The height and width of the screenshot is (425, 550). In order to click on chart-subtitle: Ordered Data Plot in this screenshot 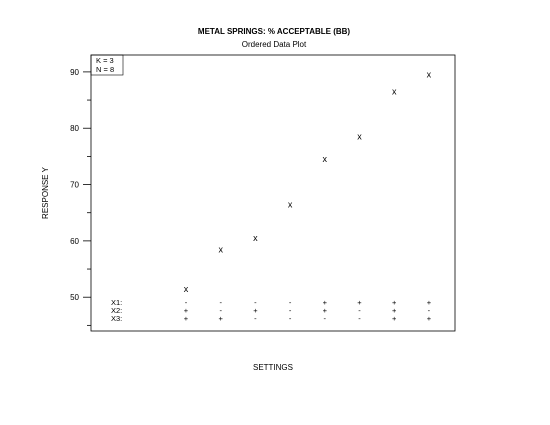, I will do `click(274, 44)`.